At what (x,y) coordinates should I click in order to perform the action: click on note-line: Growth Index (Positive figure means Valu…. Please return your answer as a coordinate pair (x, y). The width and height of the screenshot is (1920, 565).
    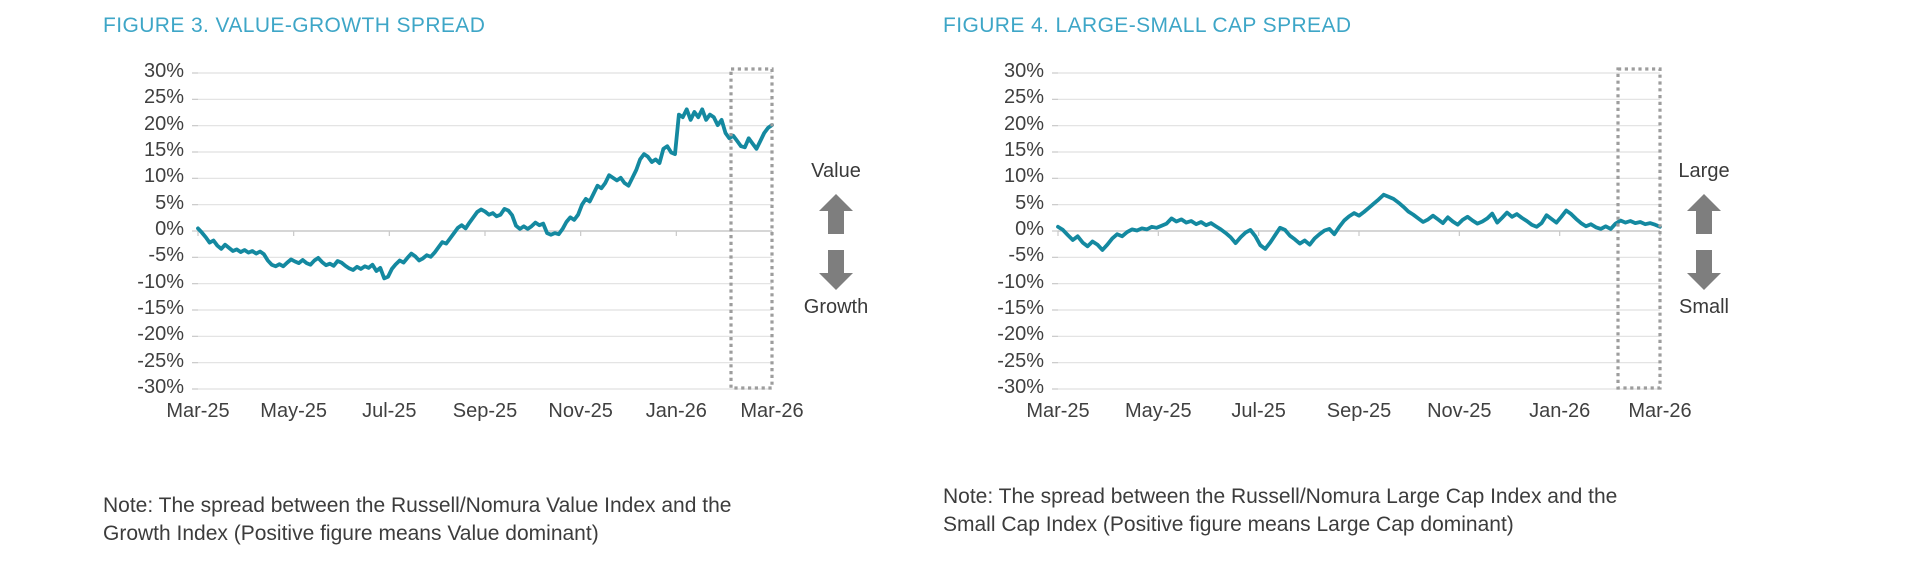
    Looking at the image, I should click on (351, 533).